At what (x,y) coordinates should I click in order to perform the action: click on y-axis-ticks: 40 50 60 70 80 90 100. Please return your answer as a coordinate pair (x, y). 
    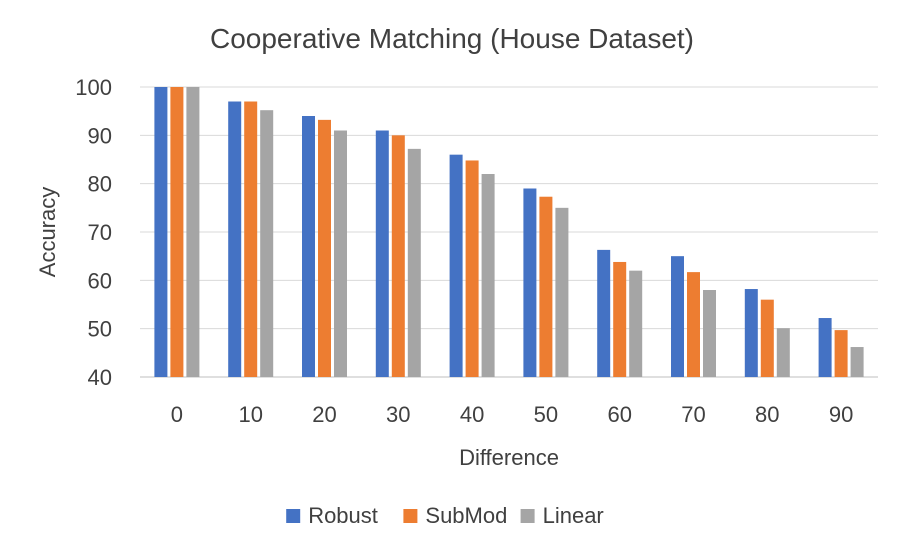
    Looking at the image, I should click on (93, 232).